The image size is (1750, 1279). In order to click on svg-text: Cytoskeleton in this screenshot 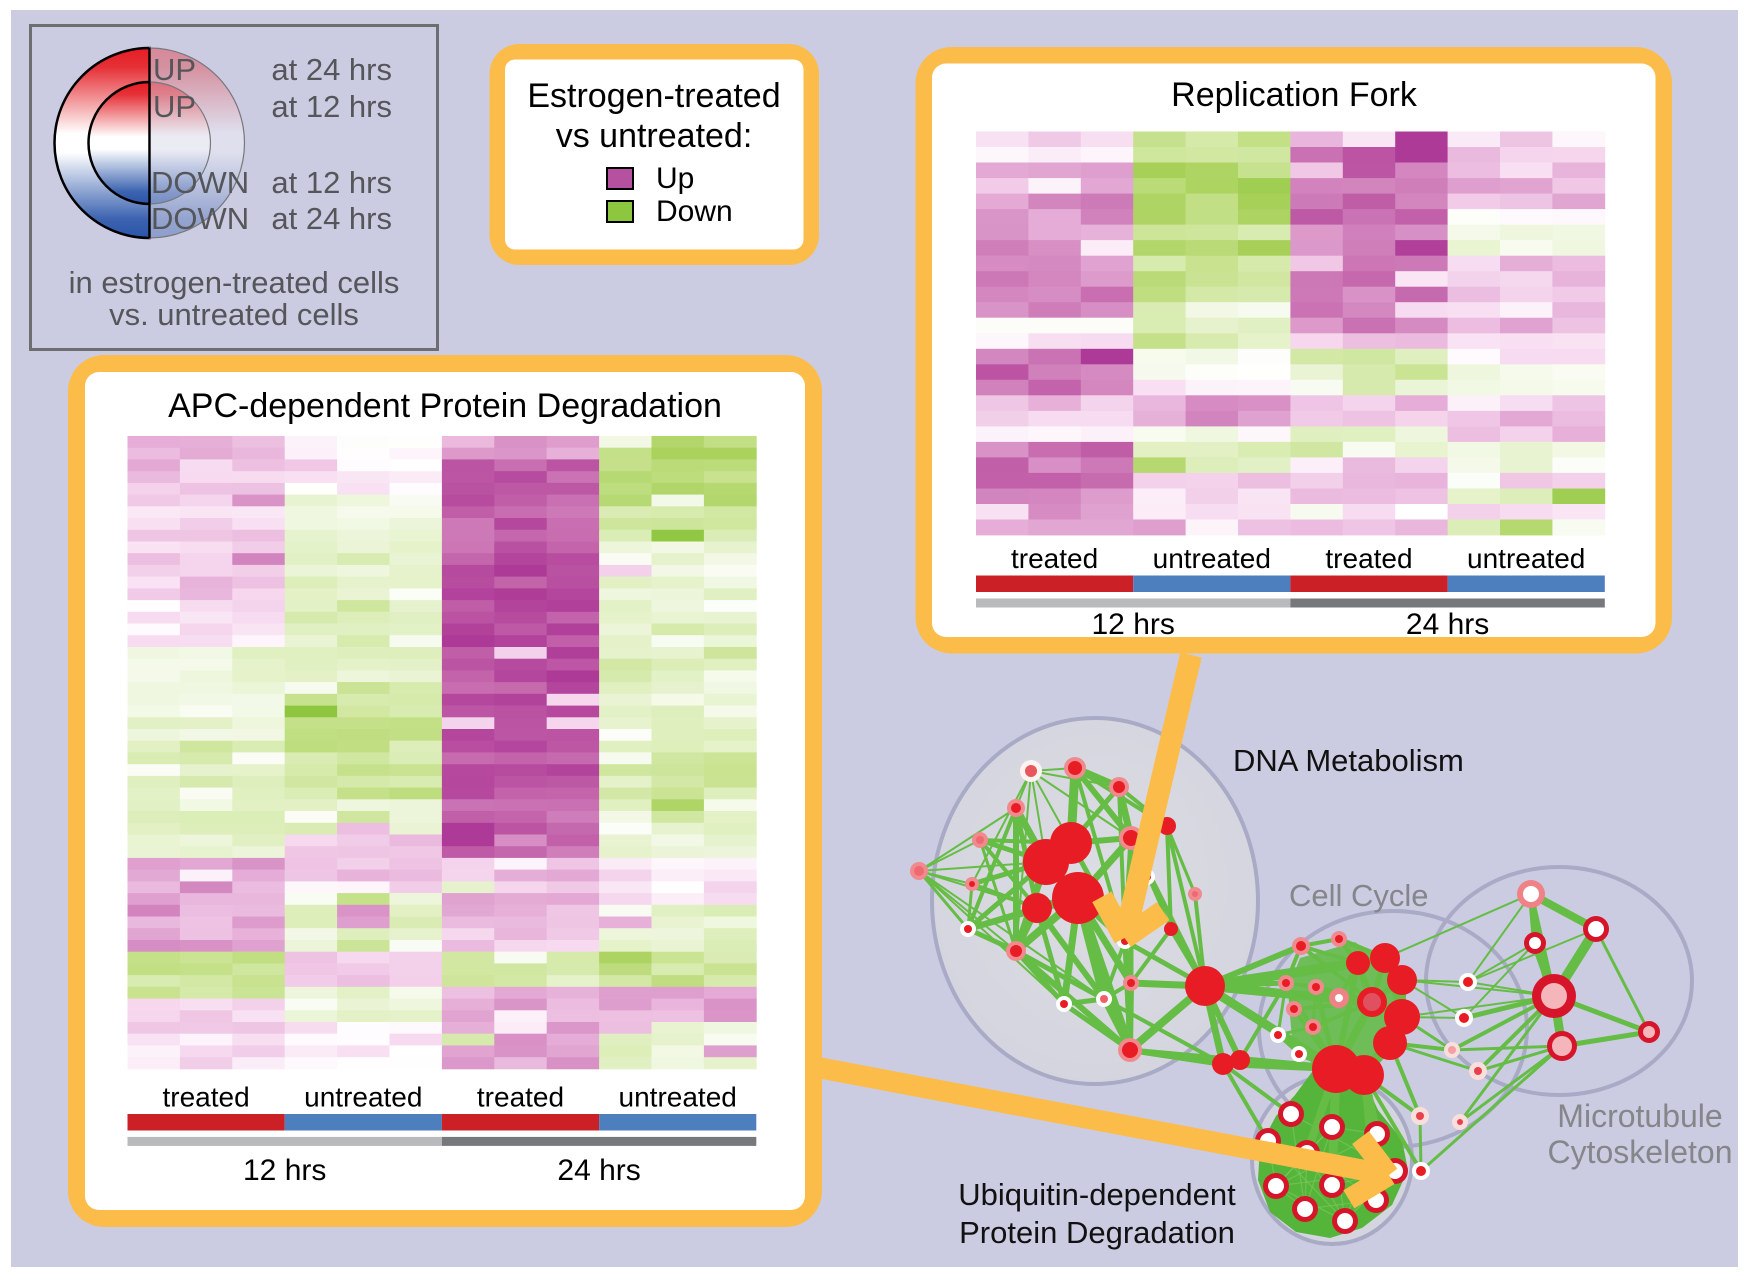, I will do `click(1640, 1152)`.